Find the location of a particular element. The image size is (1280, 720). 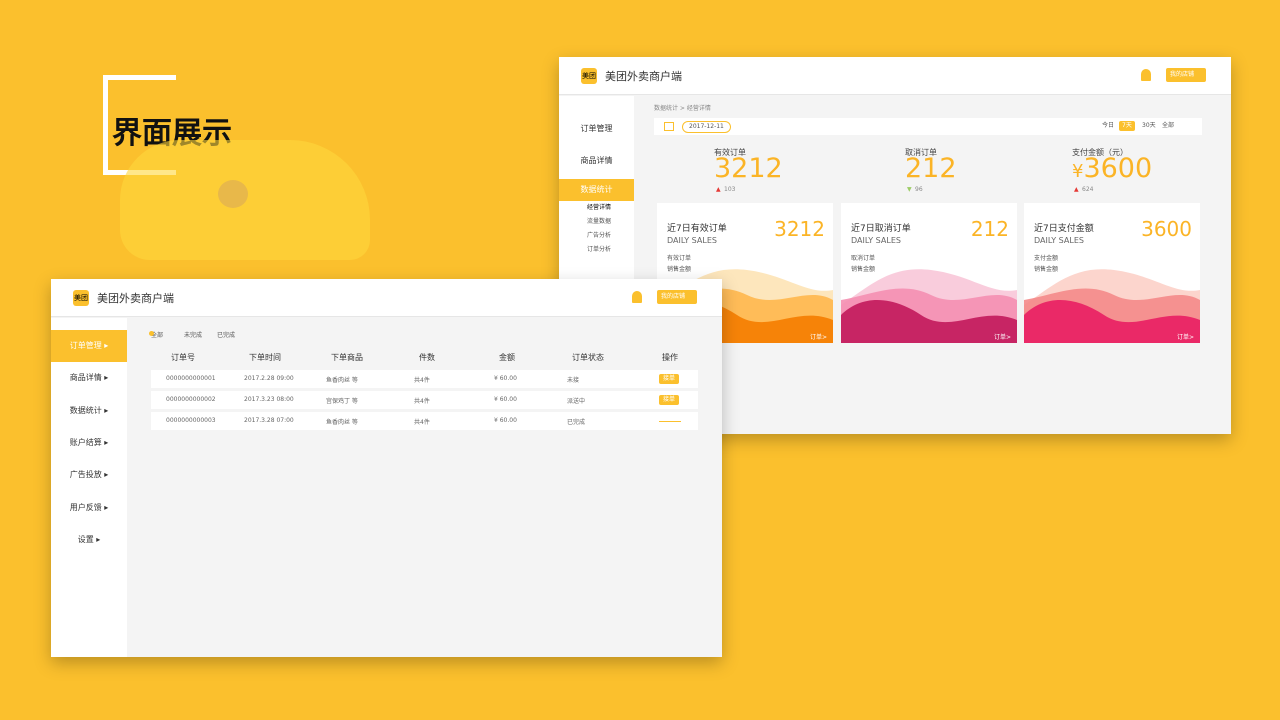

range-button: 今日 is located at coordinates (1108, 125).